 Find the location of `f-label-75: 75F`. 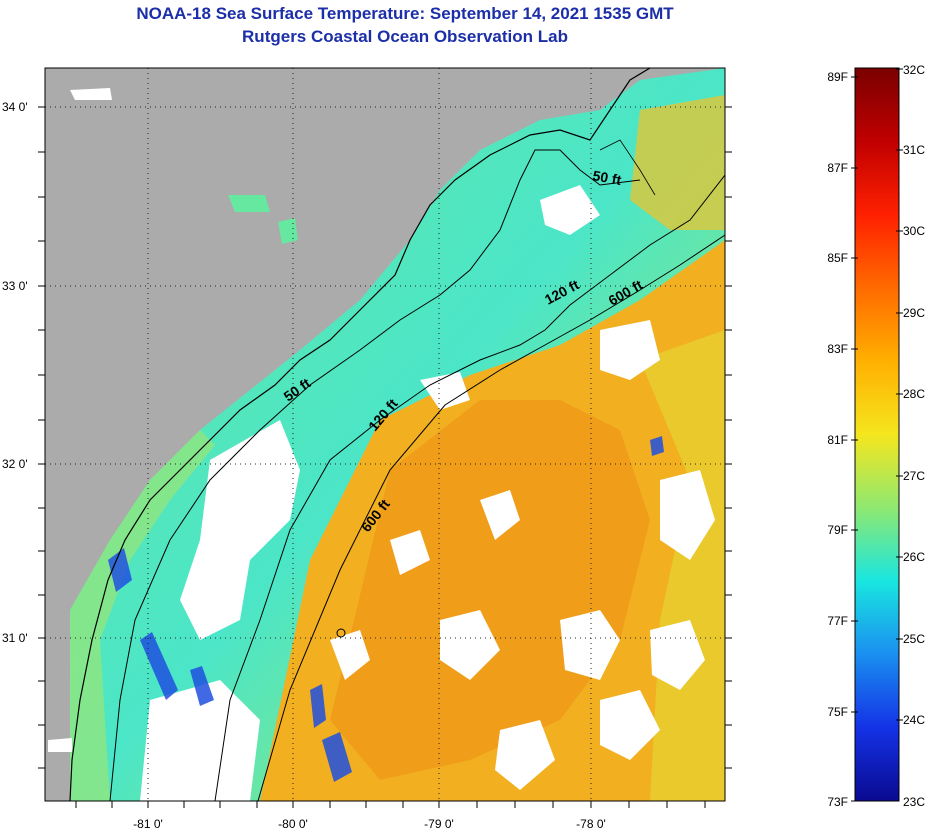

f-label-75: 75F is located at coordinates (837, 712).